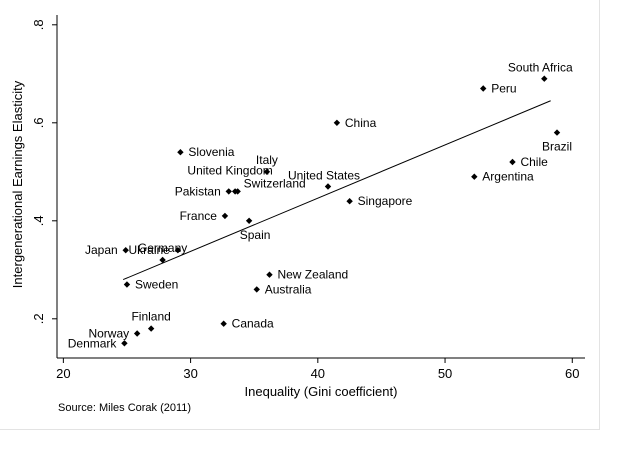 This screenshot has width=643, height=450. I want to click on point-label: Finland, so click(150, 317).